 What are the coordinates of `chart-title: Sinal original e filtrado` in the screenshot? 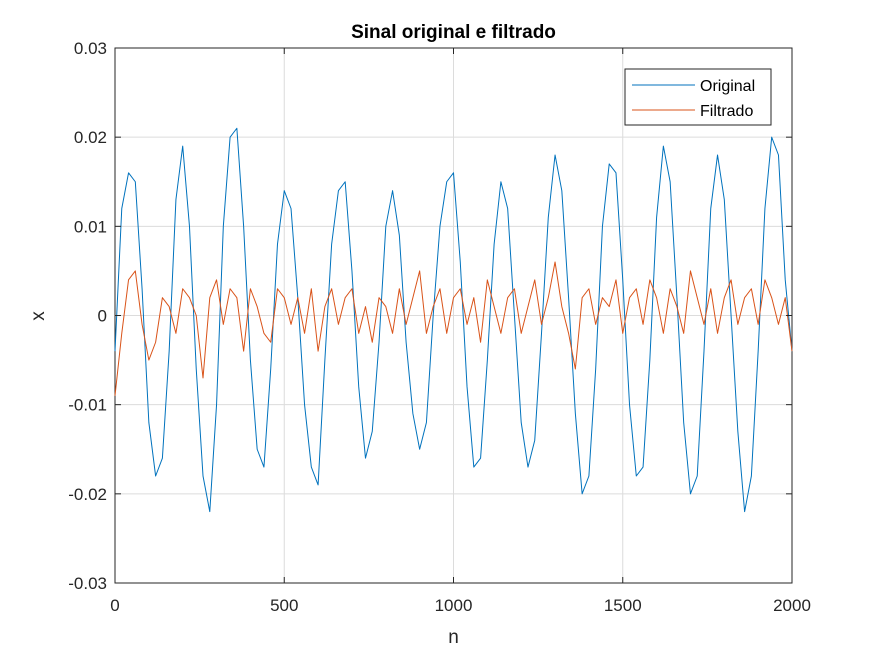 It's located at (453, 32).